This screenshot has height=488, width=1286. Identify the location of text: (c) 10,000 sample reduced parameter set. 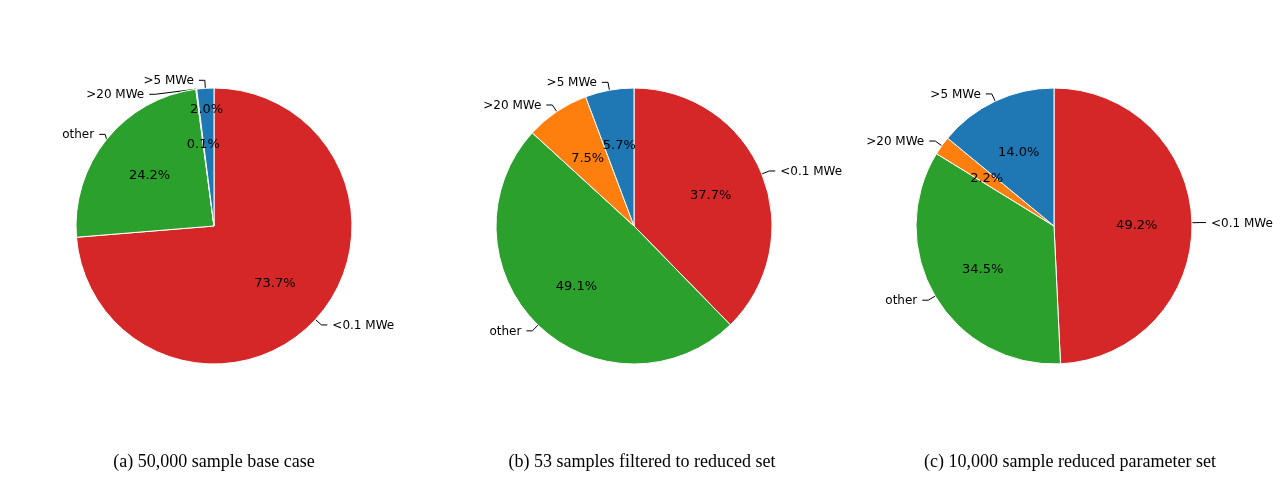
(1070, 461).